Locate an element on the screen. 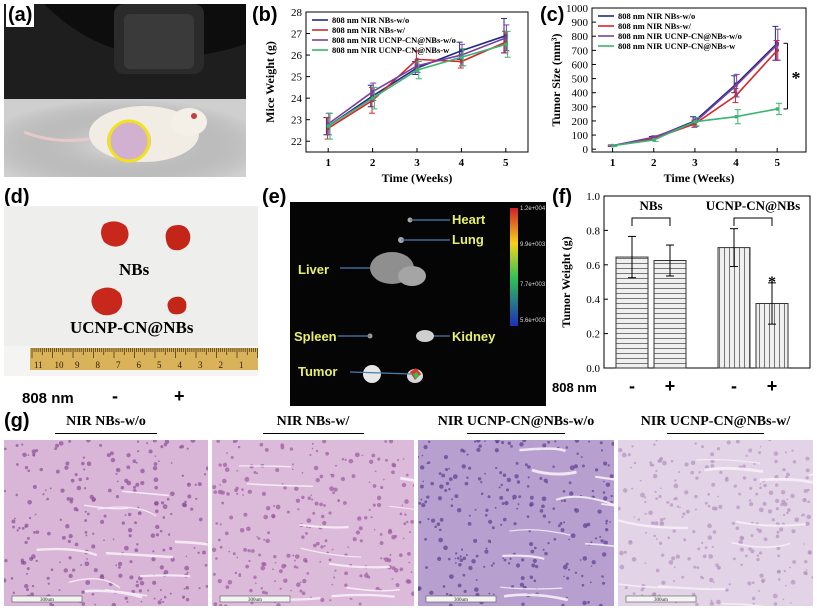 This screenshot has width=817, height=610. ruler-tick-label: 1 is located at coordinates (241, 365).